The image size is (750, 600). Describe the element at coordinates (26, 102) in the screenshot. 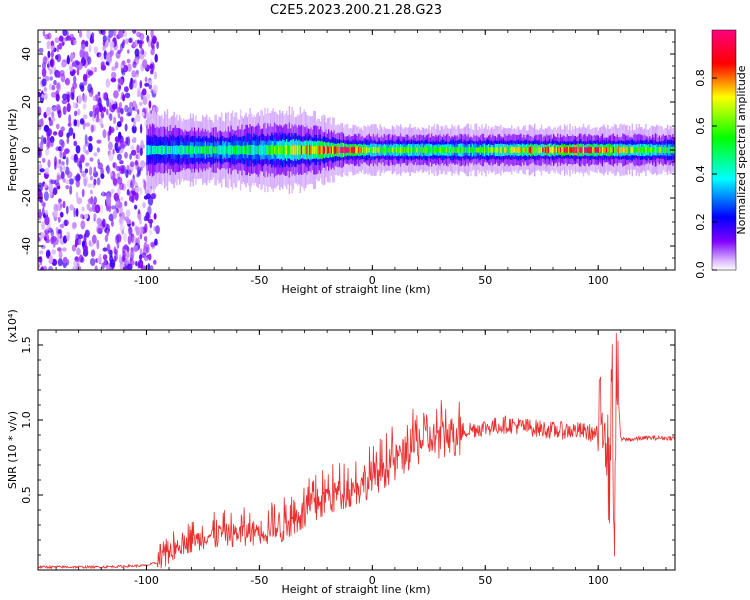

I see `y-tick-label: 20` at that location.